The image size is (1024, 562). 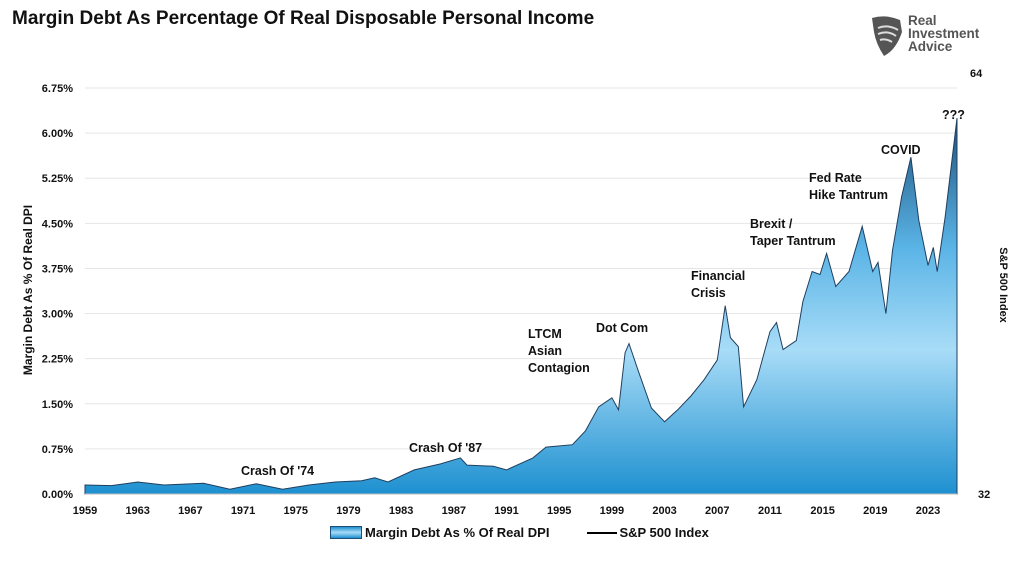 I want to click on annotation: Crash Of '74, so click(x=277, y=471).